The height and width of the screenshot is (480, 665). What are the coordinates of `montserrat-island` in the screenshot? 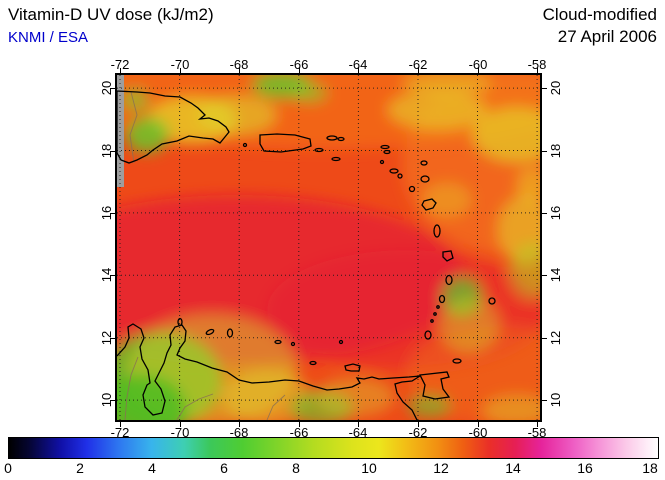 It's located at (412, 189).